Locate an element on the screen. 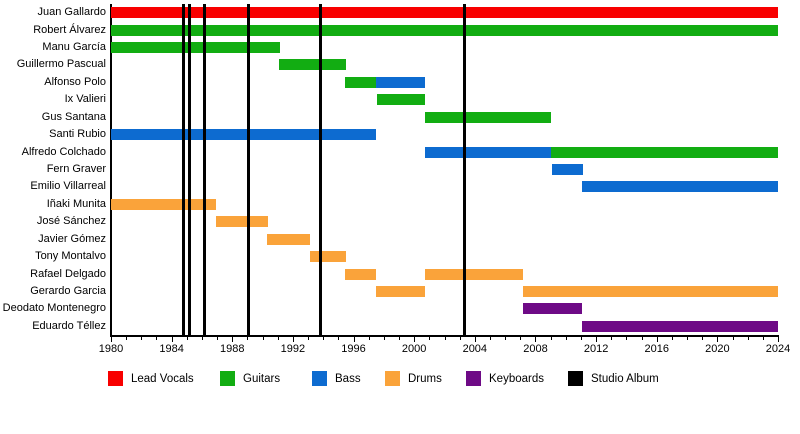  x-tick-label: 2016 is located at coordinates (656, 349).